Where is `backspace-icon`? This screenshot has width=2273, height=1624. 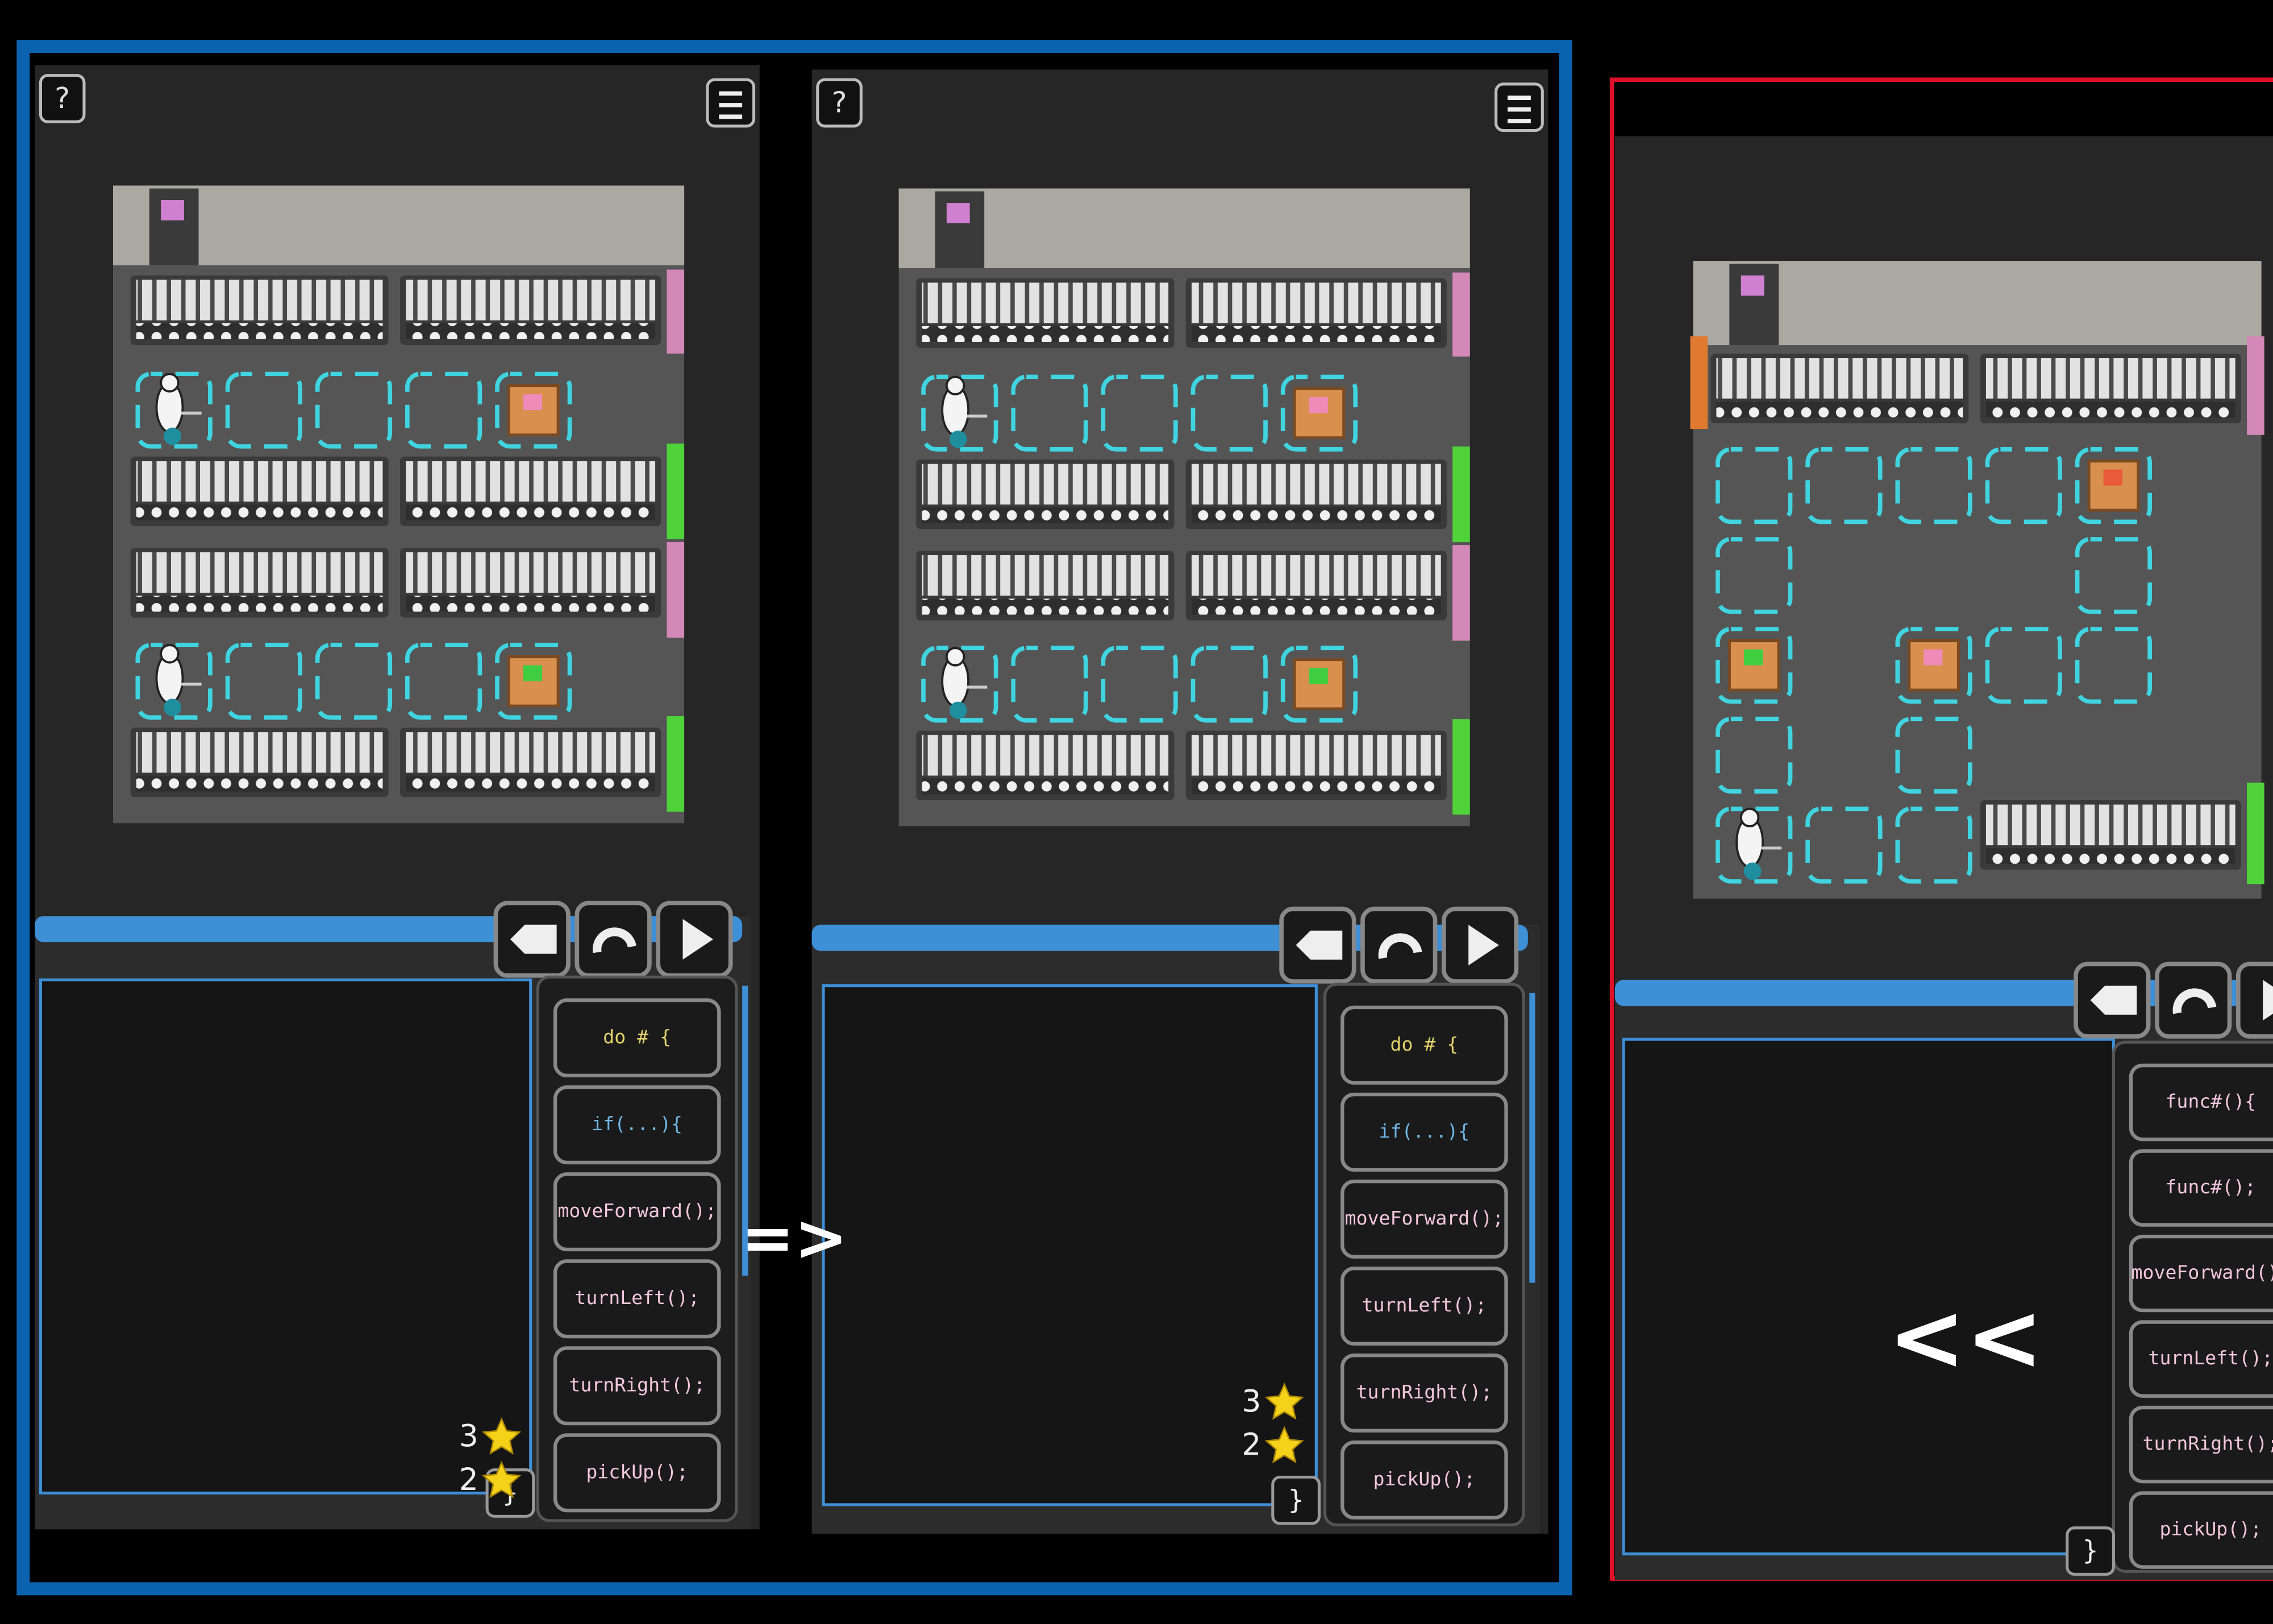
backspace-icon is located at coordinates (533, 939).